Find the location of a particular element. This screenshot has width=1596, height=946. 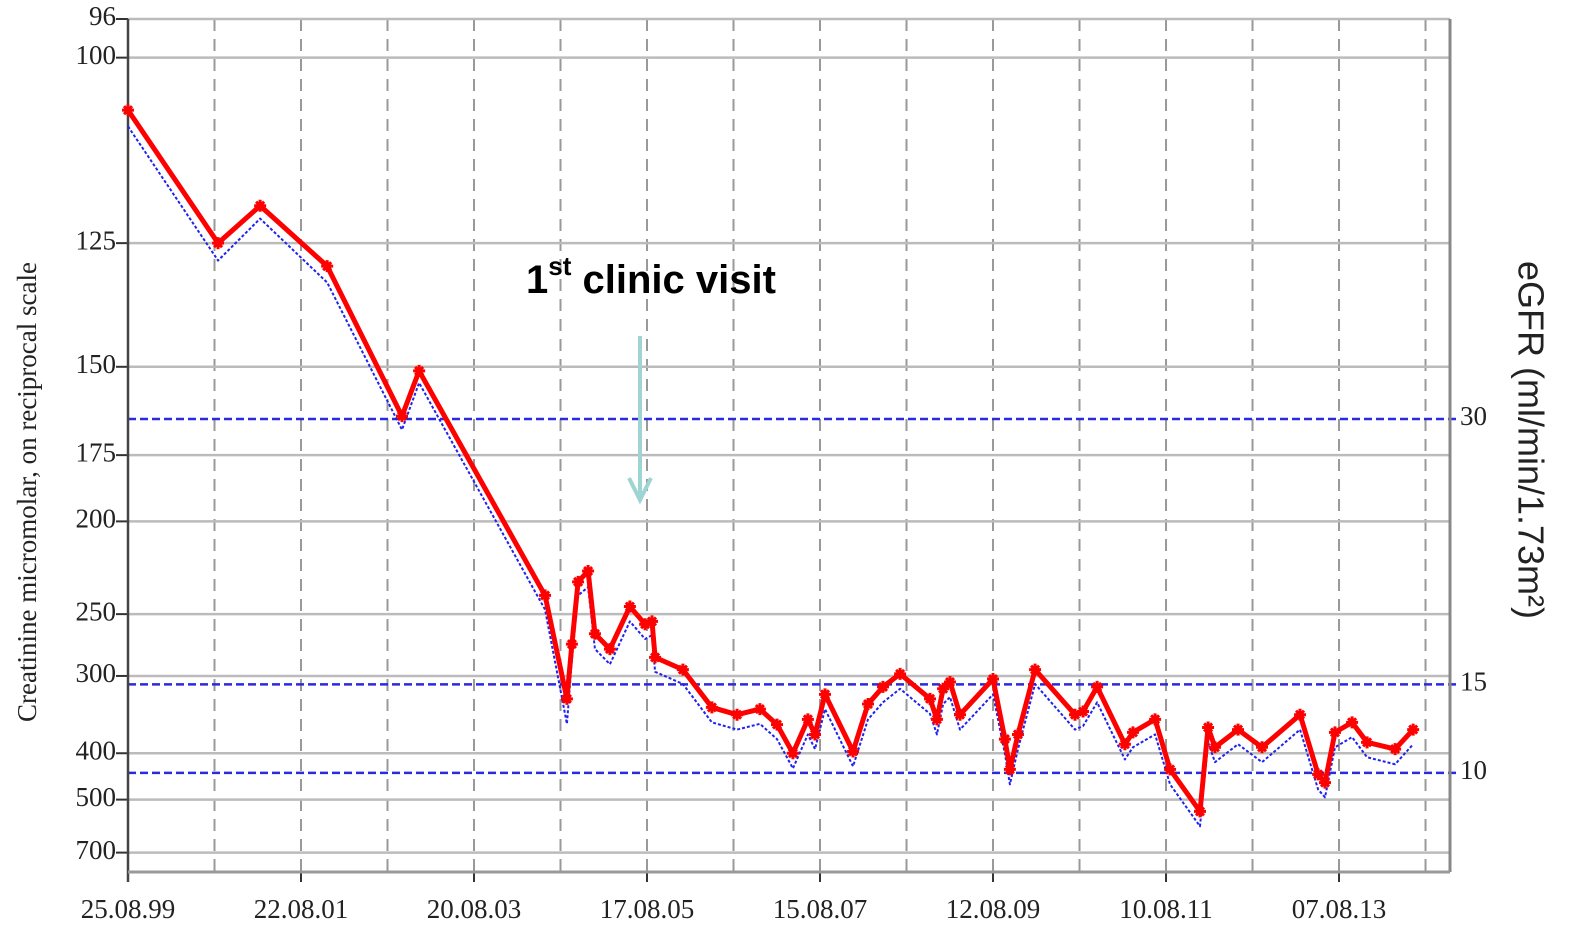

y-tick-label: 96 is located at coordinates (102, 16).